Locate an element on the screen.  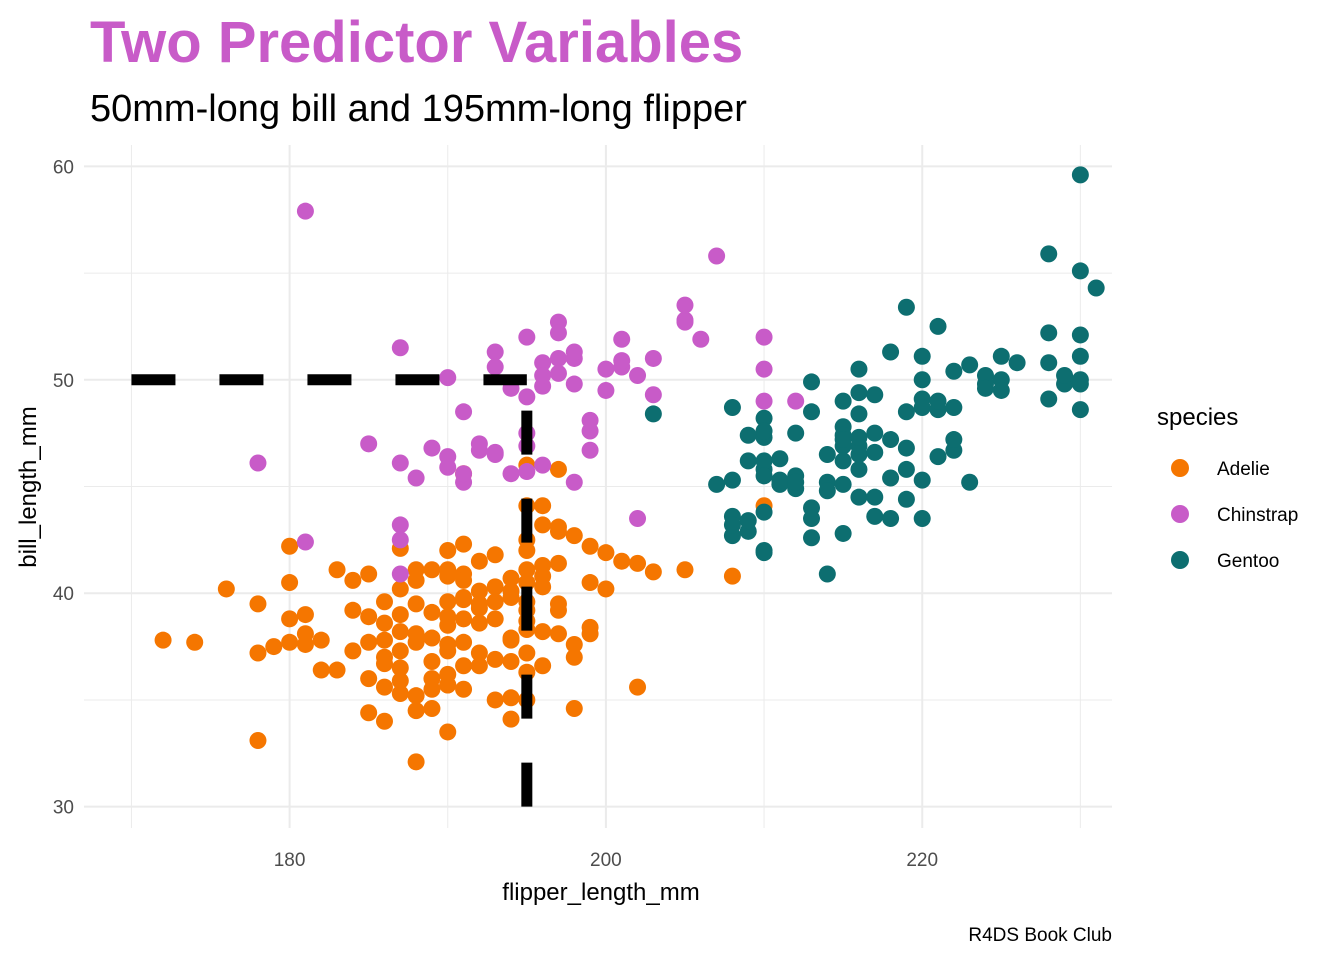
legend-label-gentoo: Gentoo is located at coordinates (1248, 561).